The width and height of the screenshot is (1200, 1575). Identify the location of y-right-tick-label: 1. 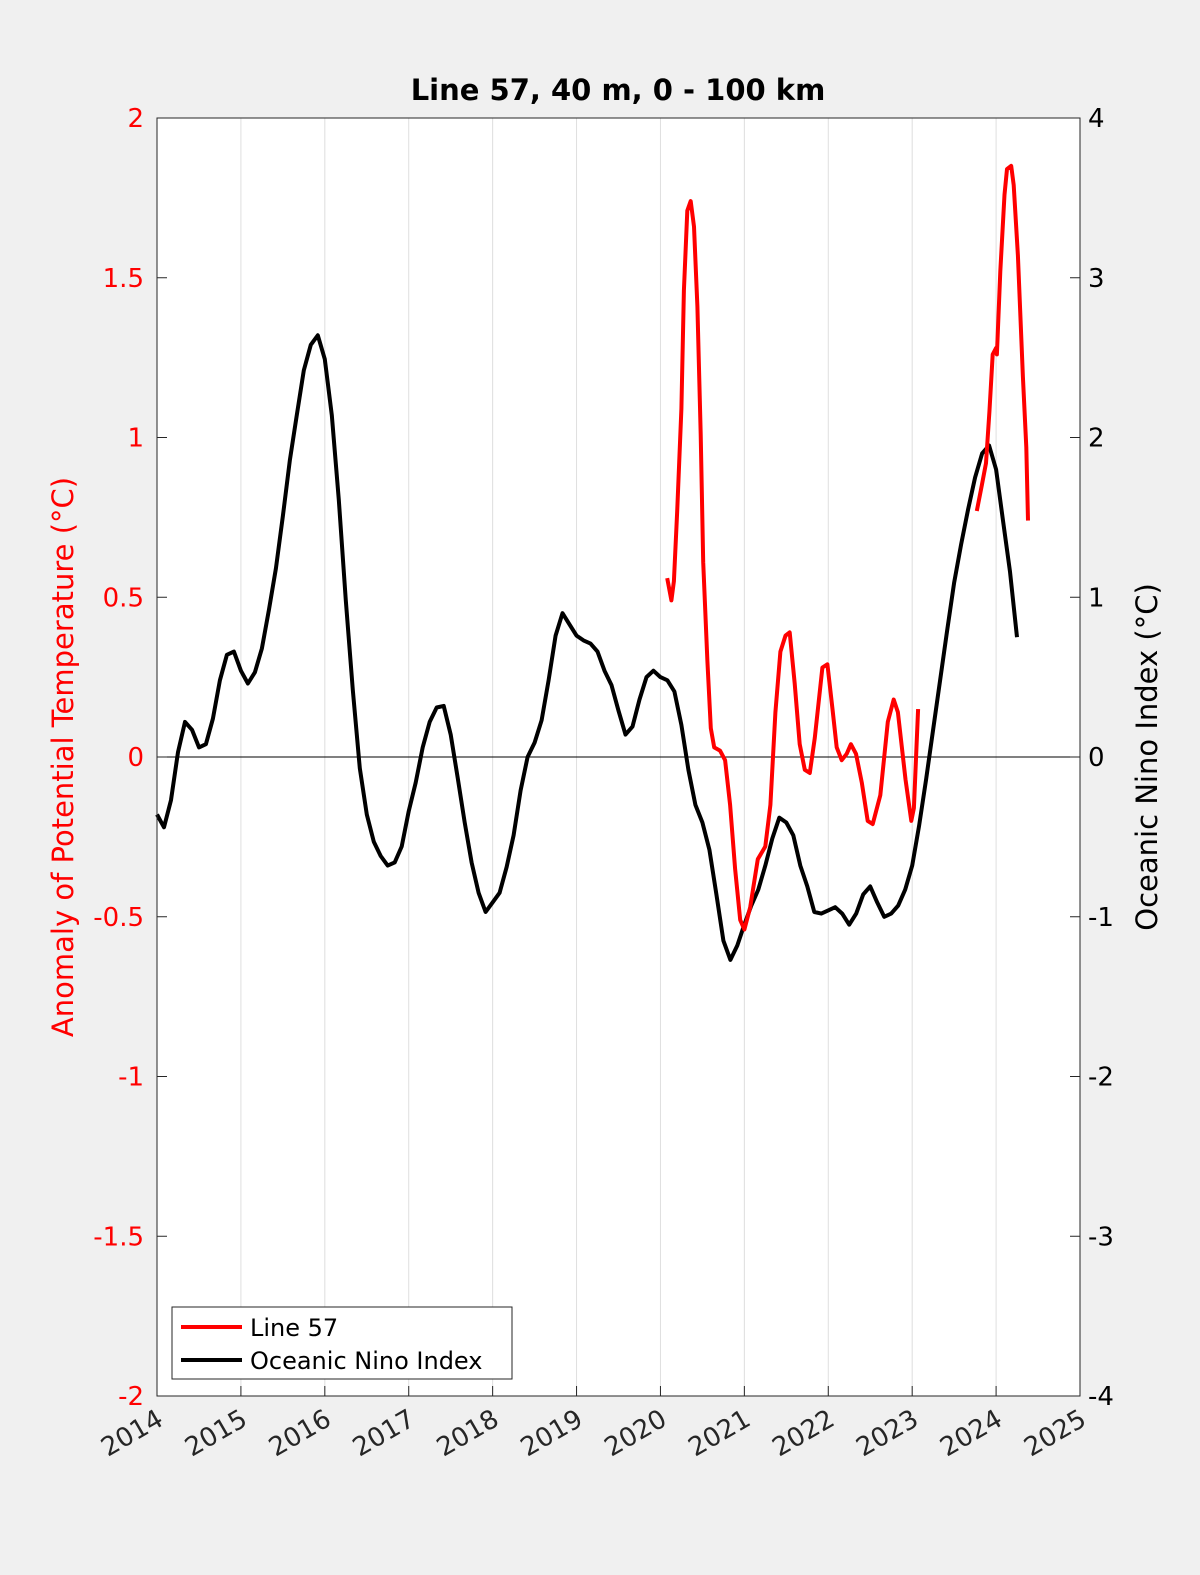
(1096, 598).